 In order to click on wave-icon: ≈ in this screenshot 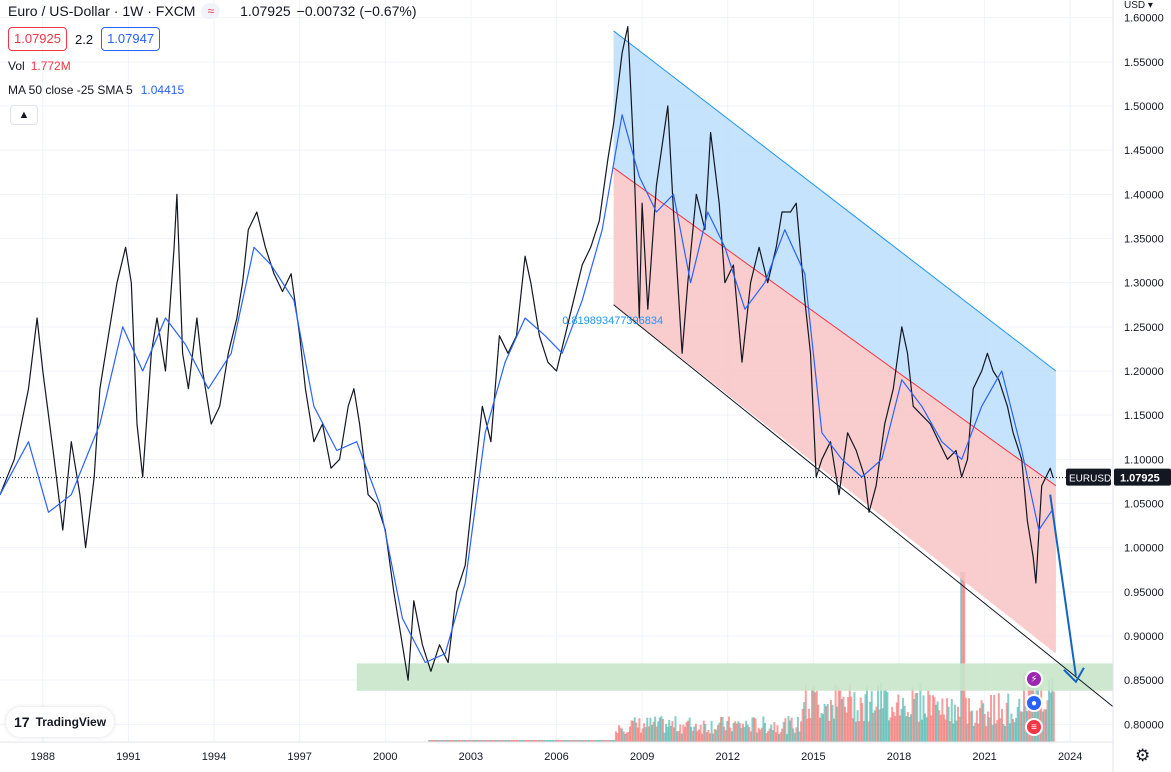, I will do `click(211, 11)`.